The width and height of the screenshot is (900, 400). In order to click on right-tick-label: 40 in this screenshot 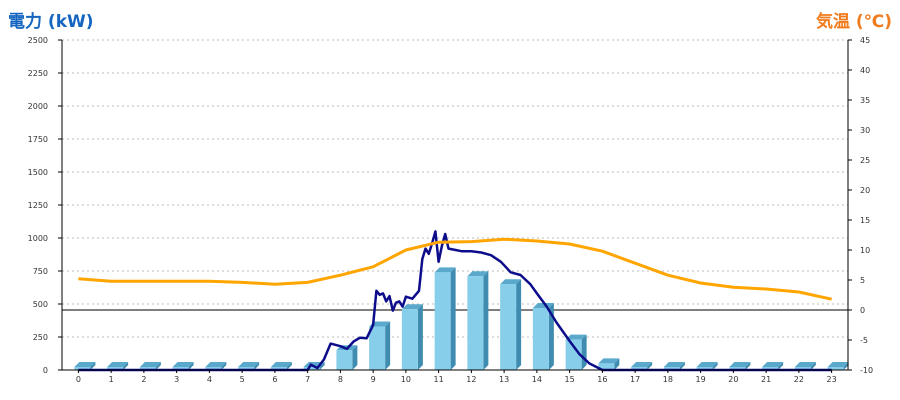, I will do `click(865, 70)`.